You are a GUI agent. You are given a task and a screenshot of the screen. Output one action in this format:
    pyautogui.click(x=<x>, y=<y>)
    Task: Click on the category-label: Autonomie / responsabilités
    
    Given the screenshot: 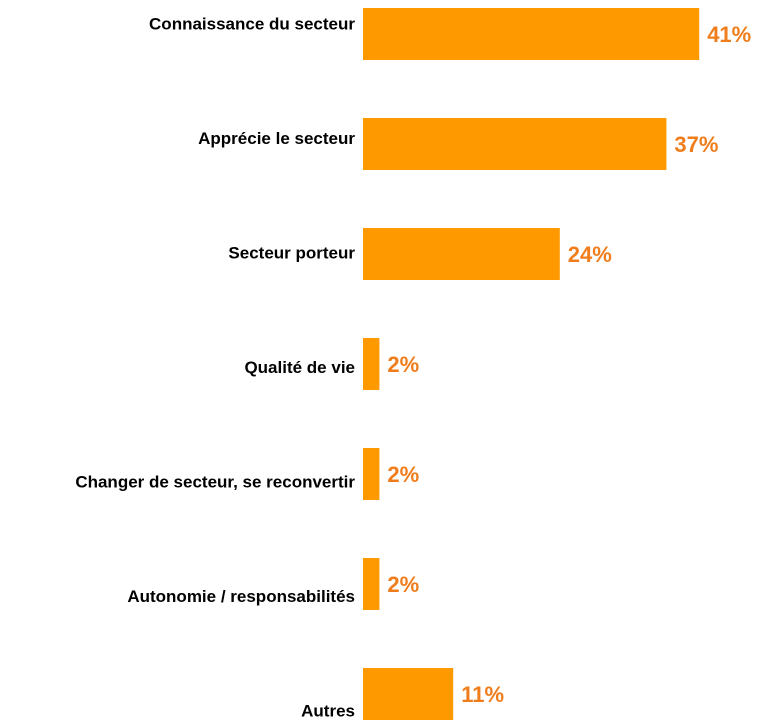 What is the action you would take?
    pyautogui.click(x=241, y=596)
    